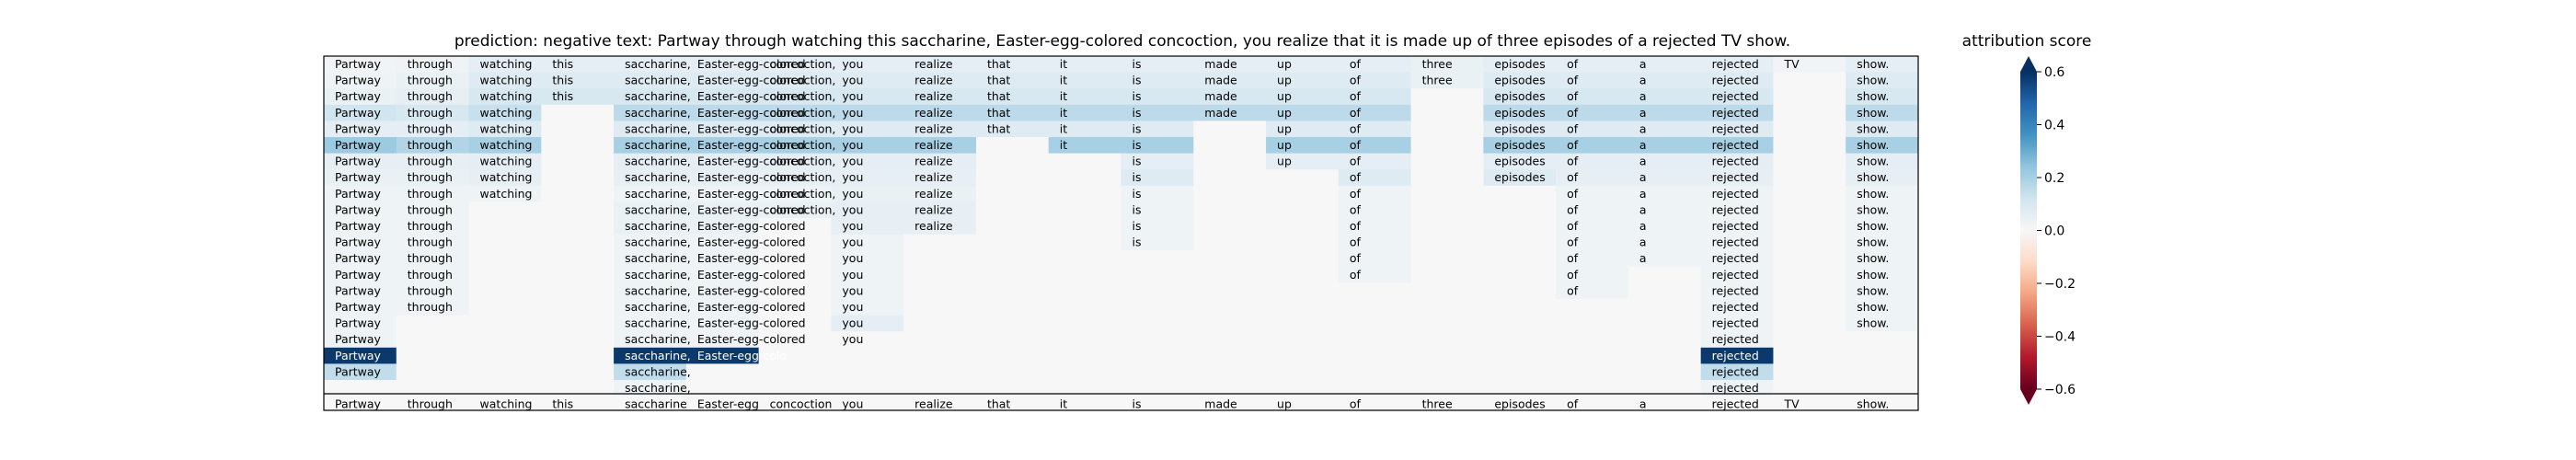  I want to click on heatmap-word: show., so click(1873, 177).